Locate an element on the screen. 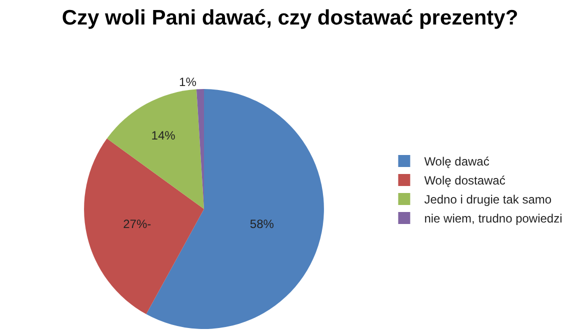 The height and width of the screenshot is (334, 580). legend-label: Wolę dostawać is located at coordinates (465, 181).